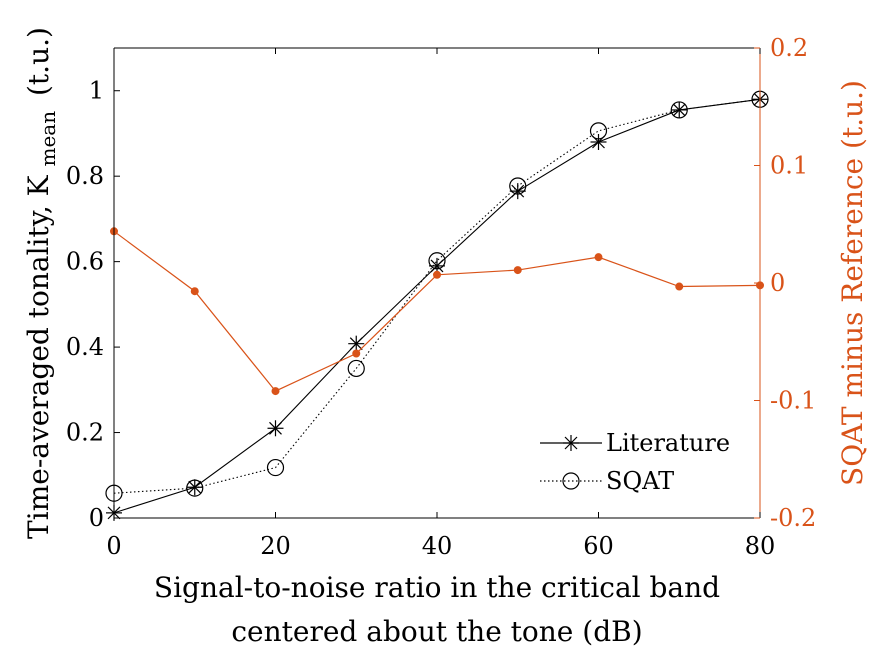 The image size is (875, 656). I want to click on left-tick-label: 0.4, so click(85, 347).